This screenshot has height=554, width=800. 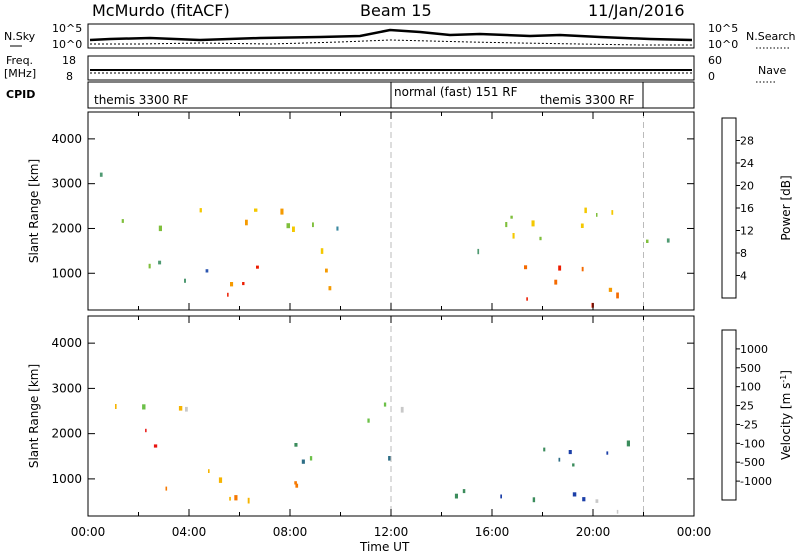 What do you see at coordinates (747, 231) in the screenshot?
I see `colorbar-tick-label: 12` at bounding box center [747, 231].